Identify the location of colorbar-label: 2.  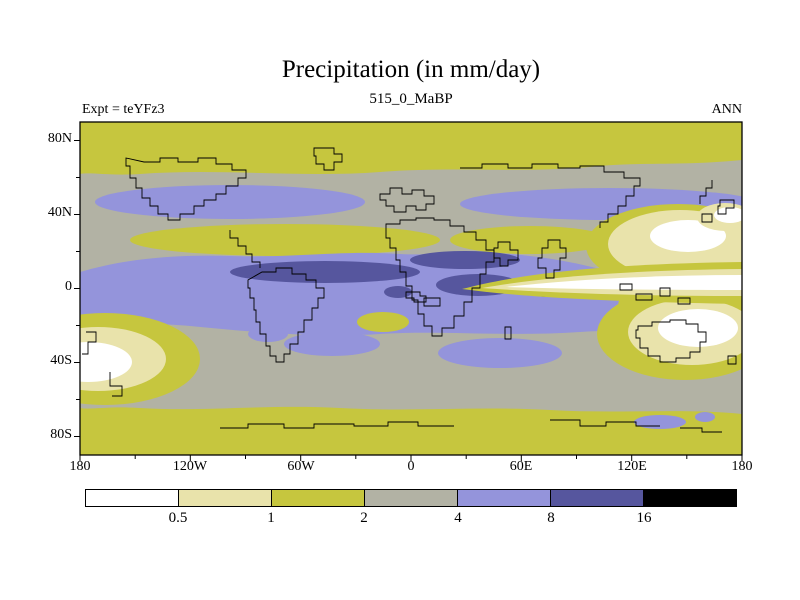
(364, 518).